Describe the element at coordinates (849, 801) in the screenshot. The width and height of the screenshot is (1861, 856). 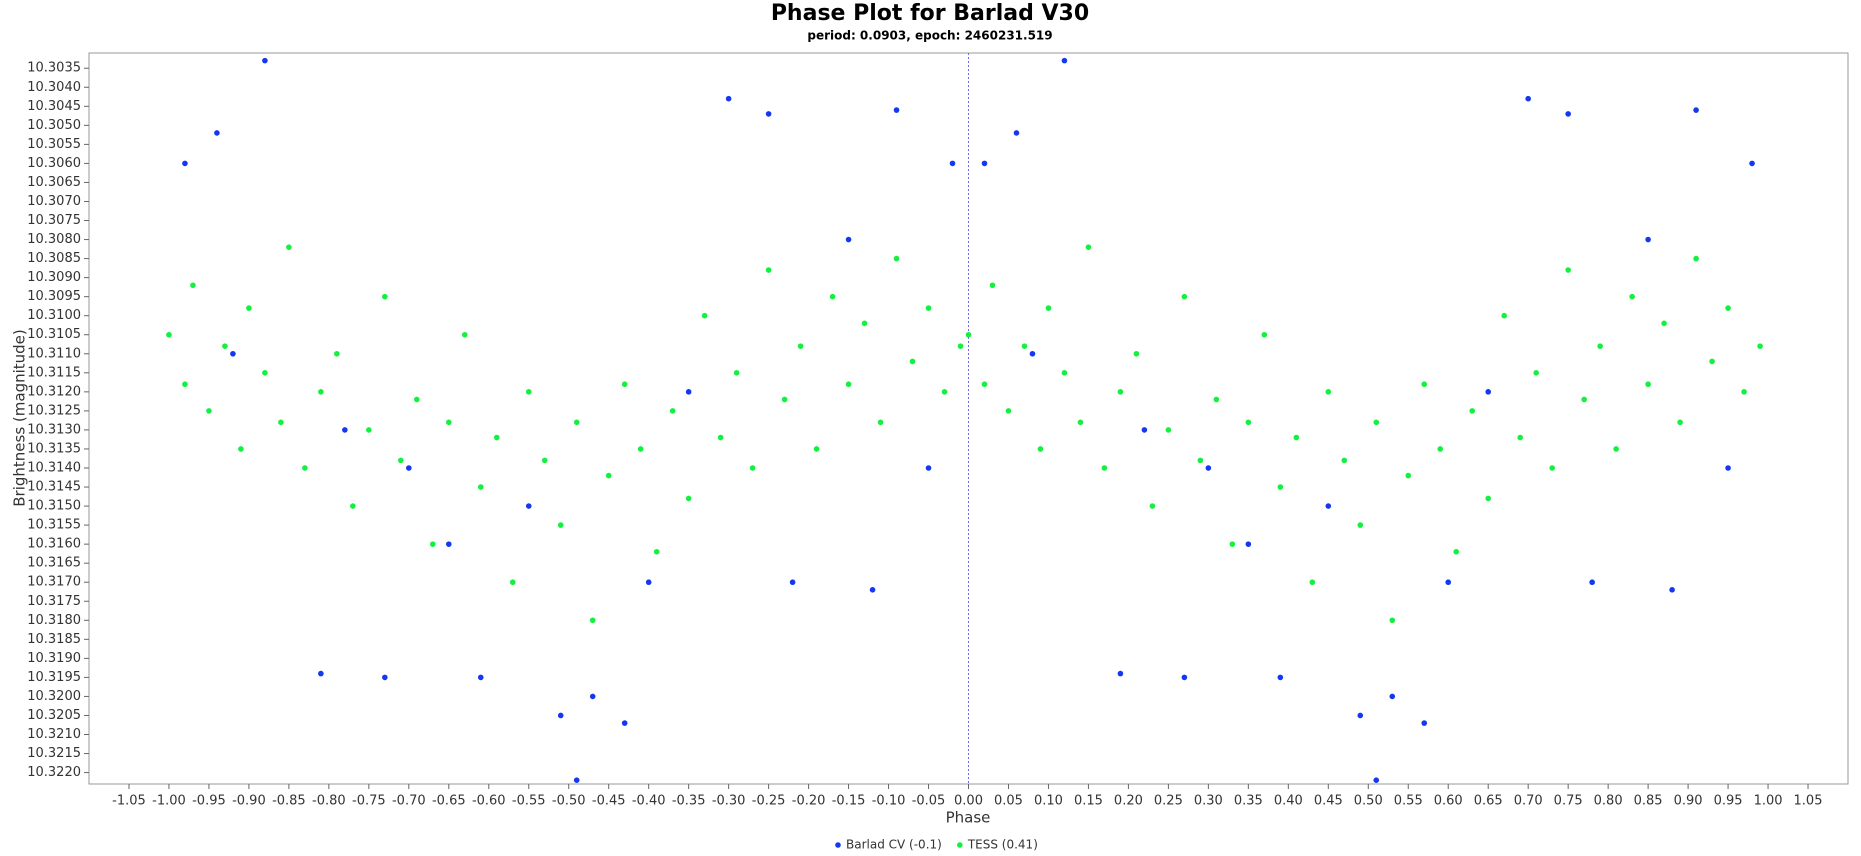
I see `x-tick-label: -0.15` at that location.